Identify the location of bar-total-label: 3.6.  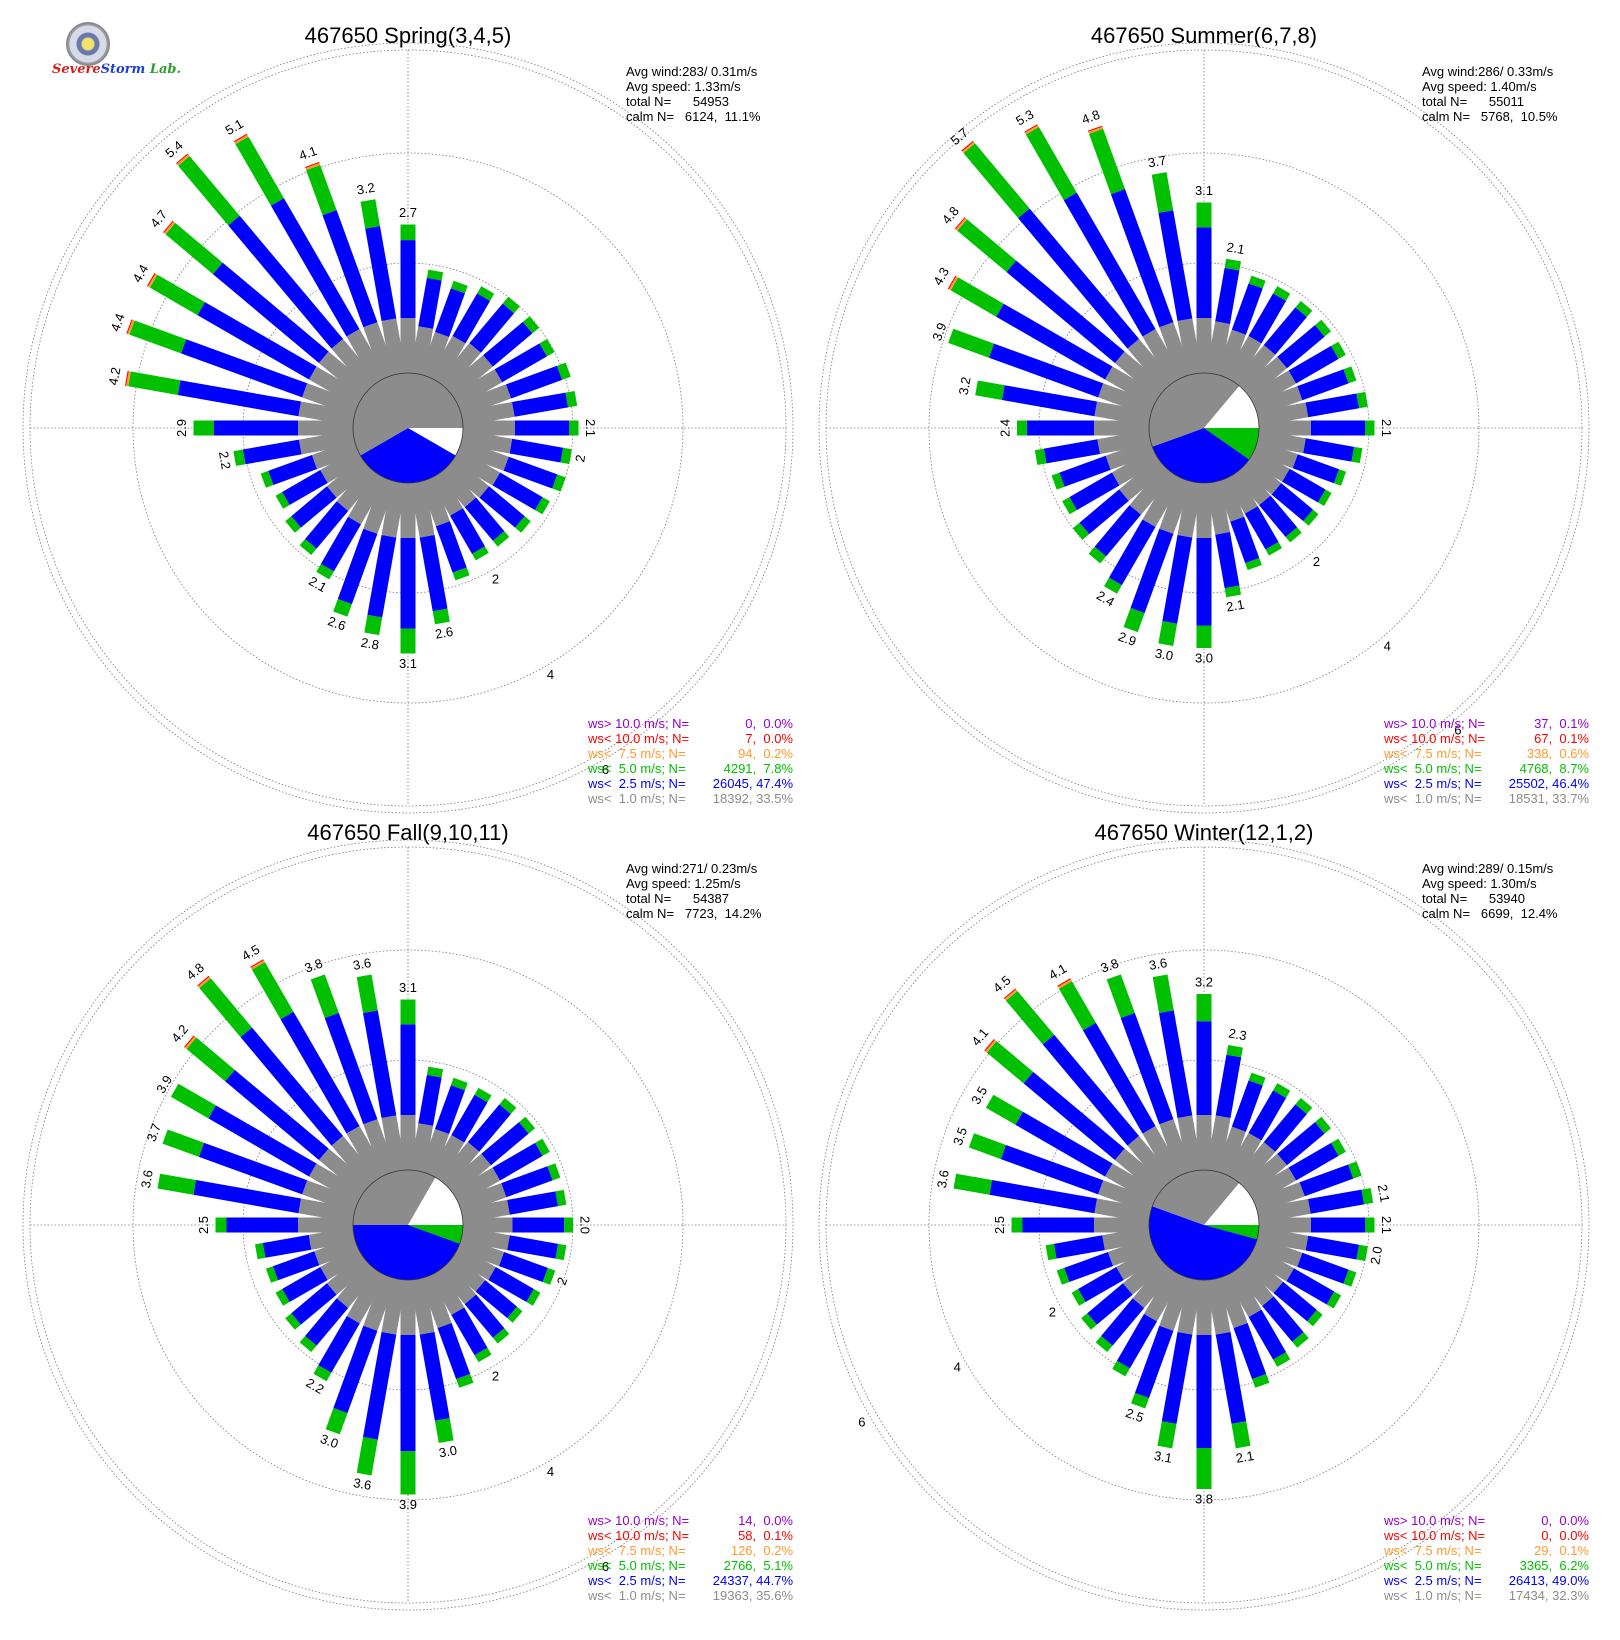
(1158, 964).